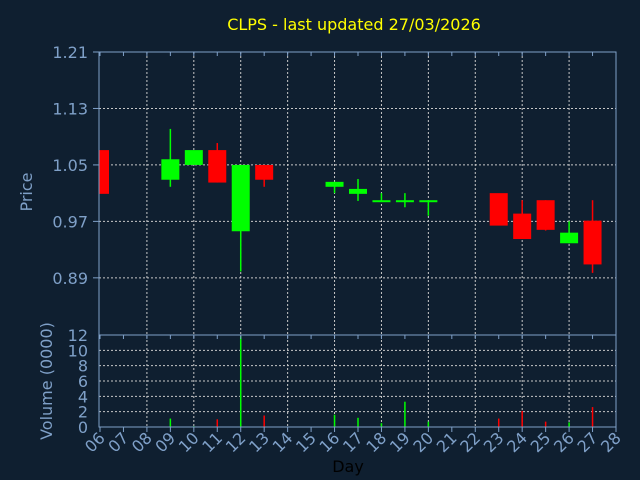  Describe the element at coordinates (83, 366) in the screenshot. I see `volume-tick-label: 8` at that location.